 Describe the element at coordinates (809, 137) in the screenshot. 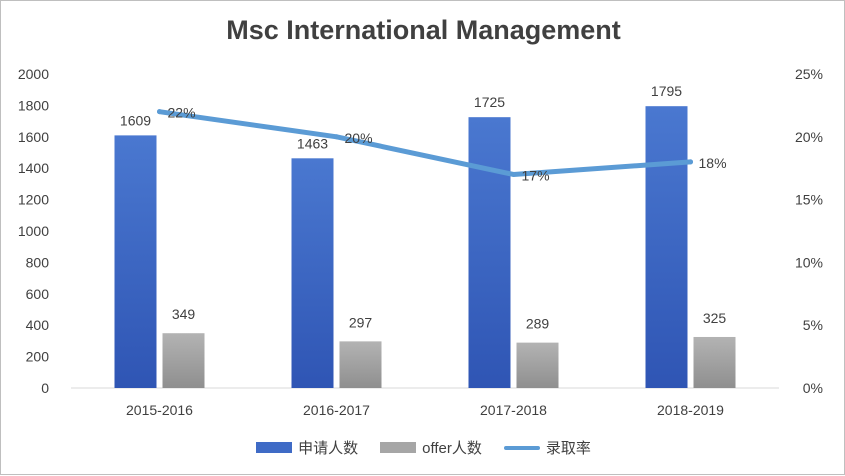

I see `y-right-tick-label: 20%` at that location.